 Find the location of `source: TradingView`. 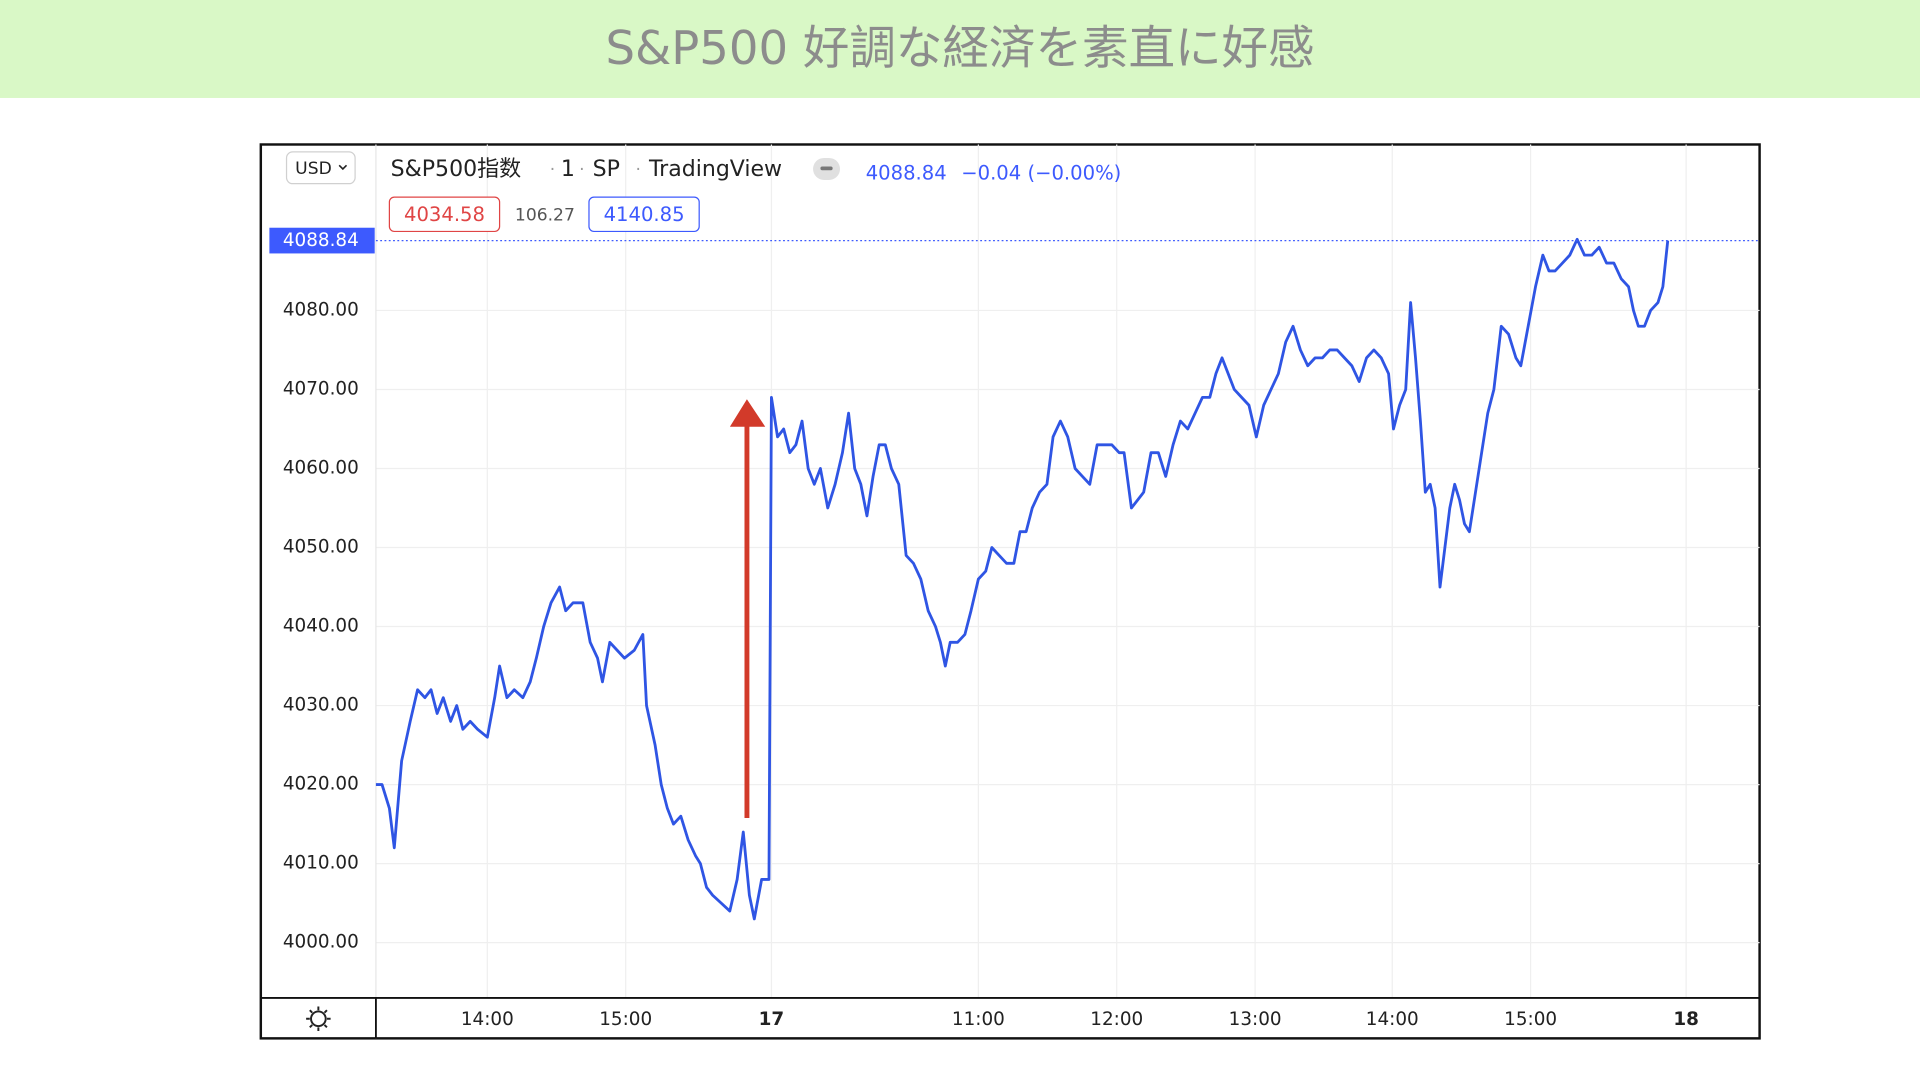

source: TradingView is located at coordinates (715, 169).